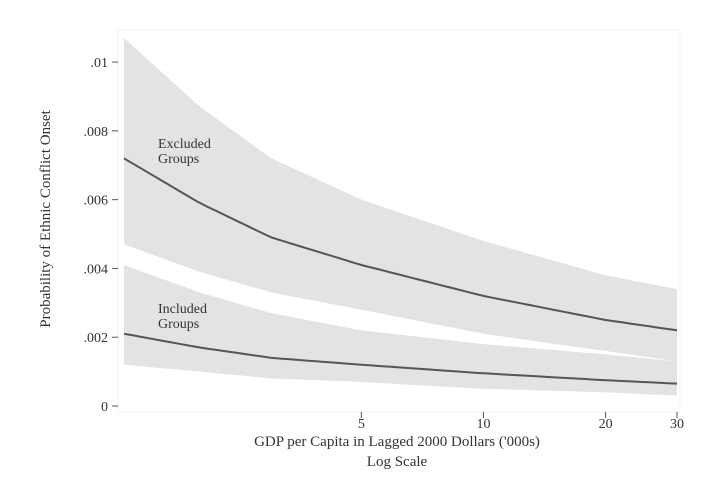  What do you see at coordinates (182, 317) in the screenshot?
I see `series-label-included: Included Groups` at bounding box center [182, 317].